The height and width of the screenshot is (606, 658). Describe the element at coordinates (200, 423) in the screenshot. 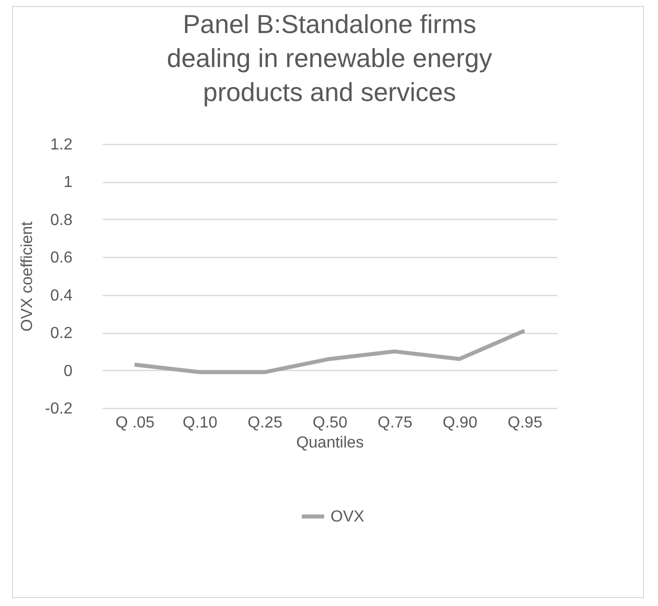

I see `x-tick-label: Q.10` at that location.